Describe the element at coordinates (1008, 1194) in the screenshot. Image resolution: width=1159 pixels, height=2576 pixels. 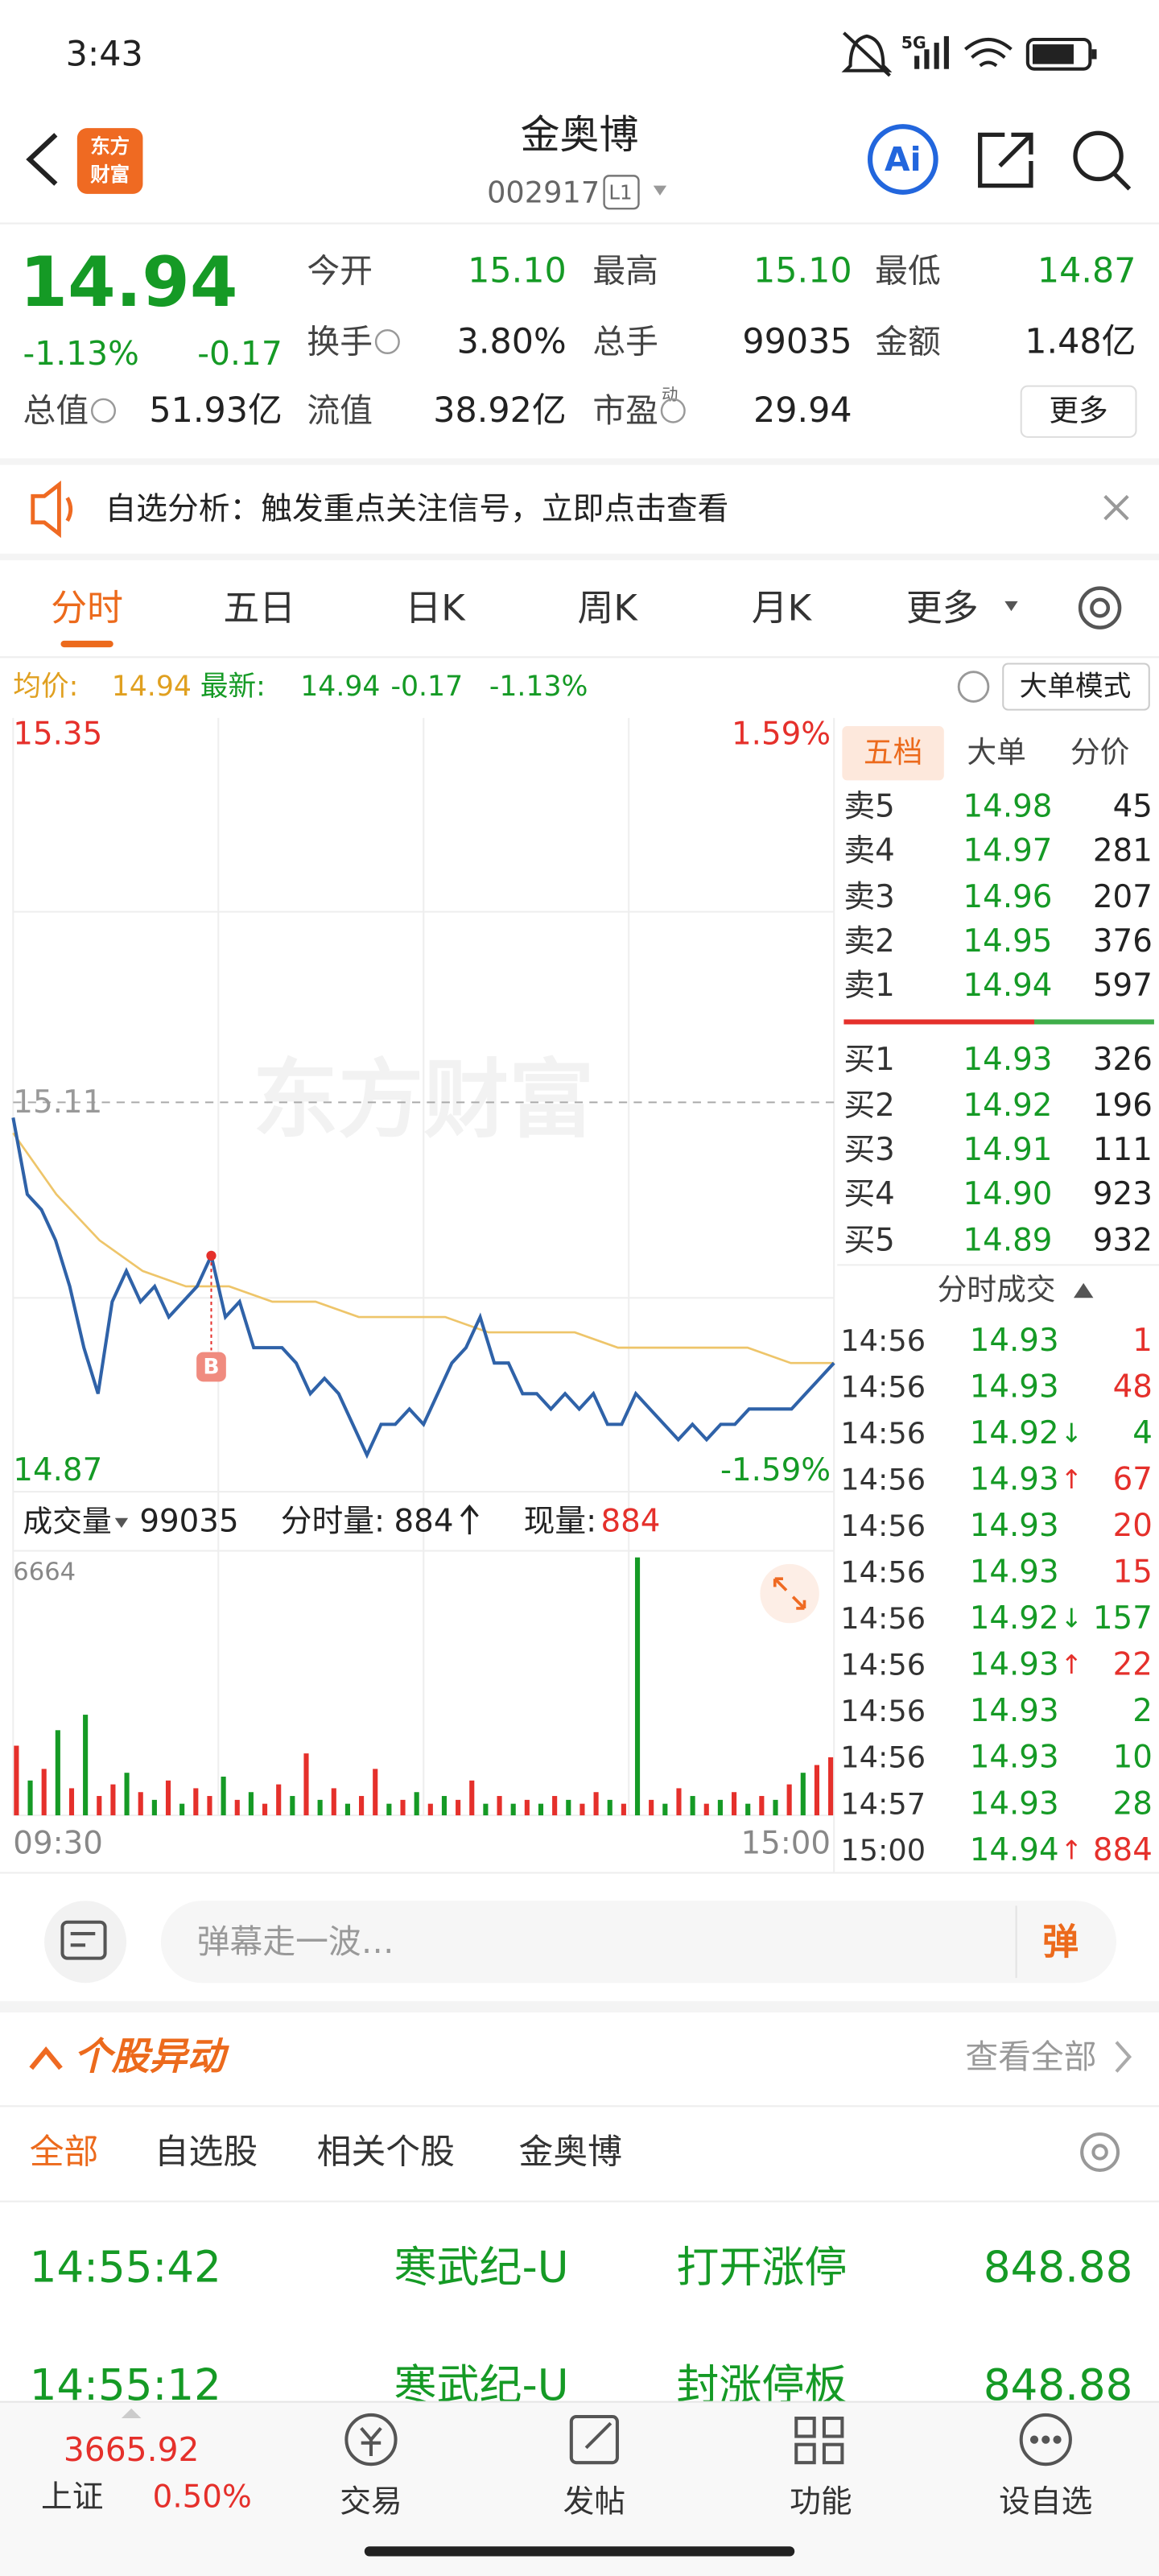
I see `book-price: 14.90` at that location.